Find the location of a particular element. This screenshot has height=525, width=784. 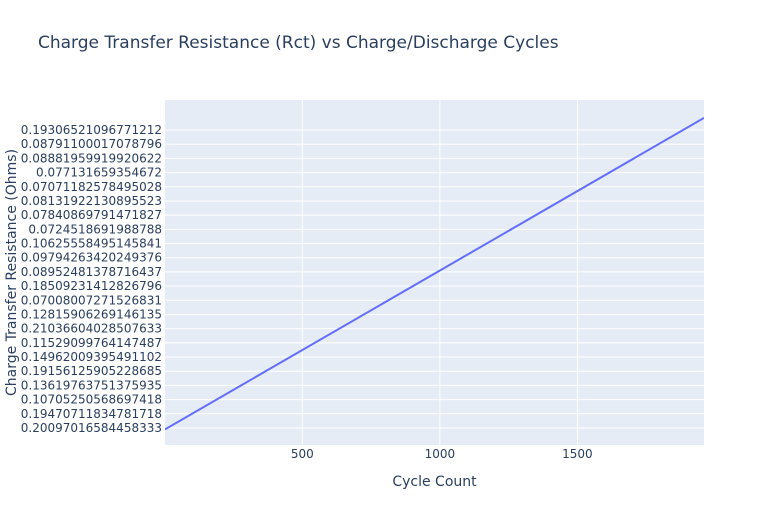

y-tick-label: 0.10625558495145841 is located at coordinates (91, 244).